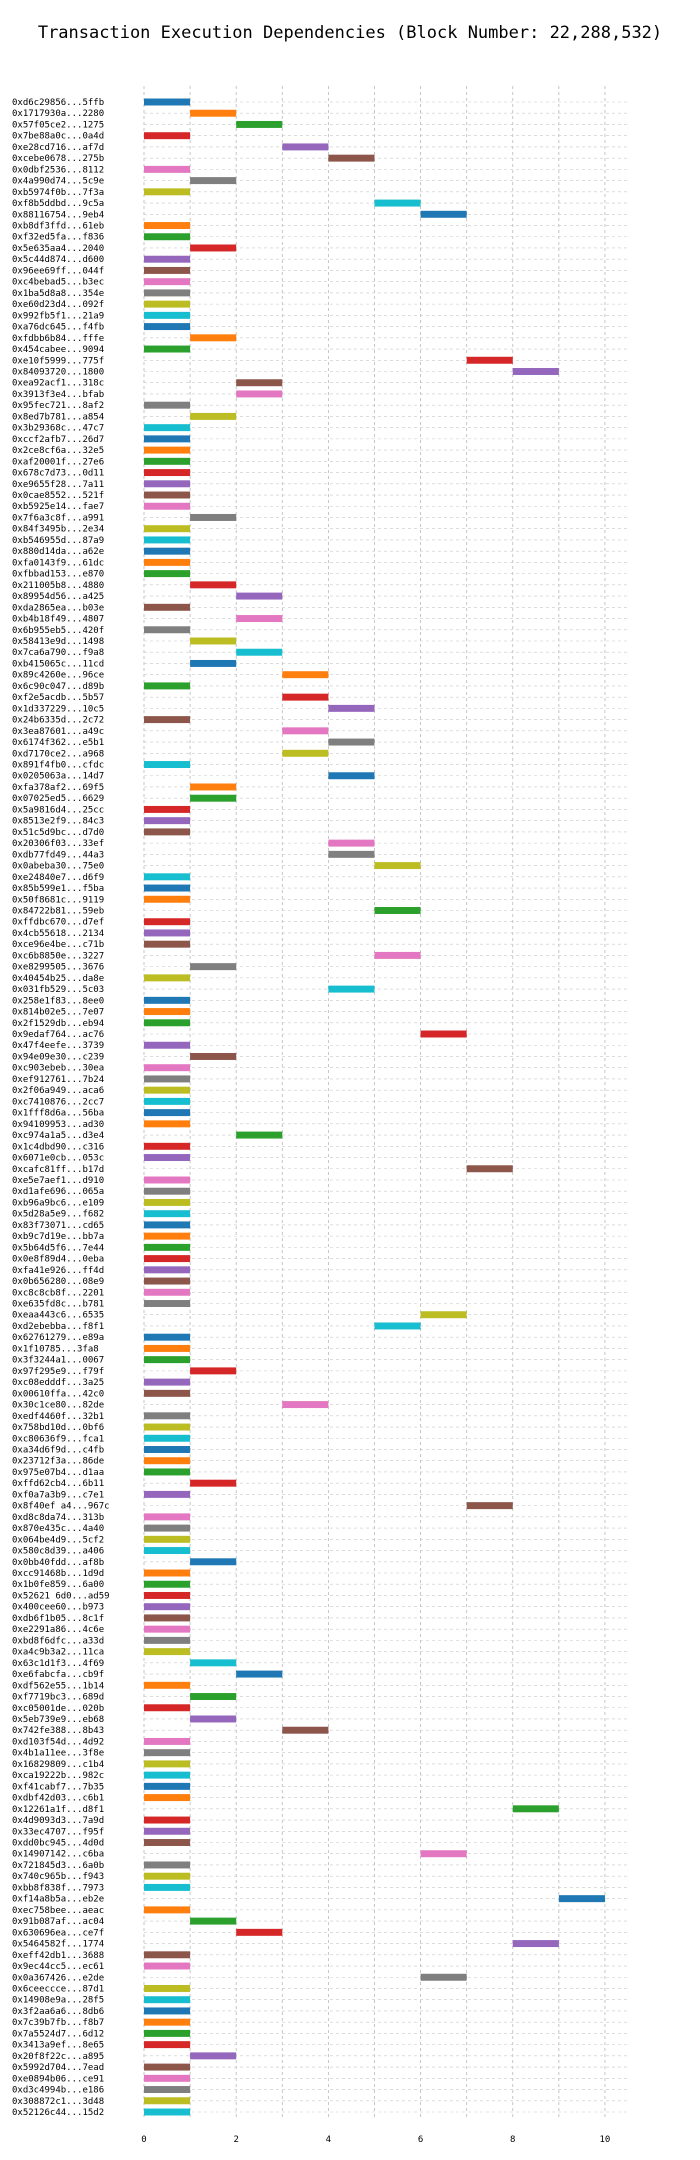 This screenshot has width=700, height=2160. I want to click on transaction-label: 0xeff42db1...3688, so click(58, 1956).